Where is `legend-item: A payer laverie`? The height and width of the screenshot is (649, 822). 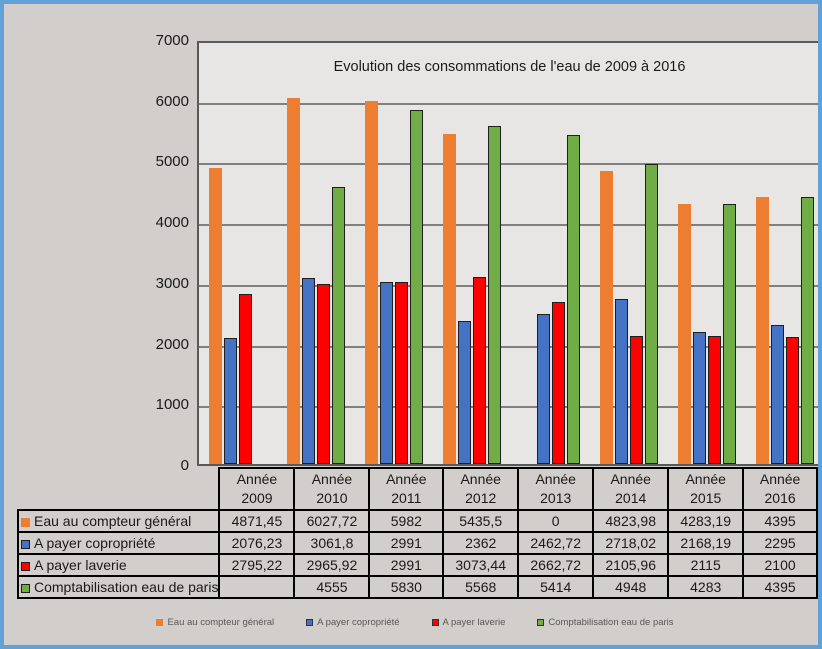 legend-item: A payer laverie is located at coordinates (468, 622).